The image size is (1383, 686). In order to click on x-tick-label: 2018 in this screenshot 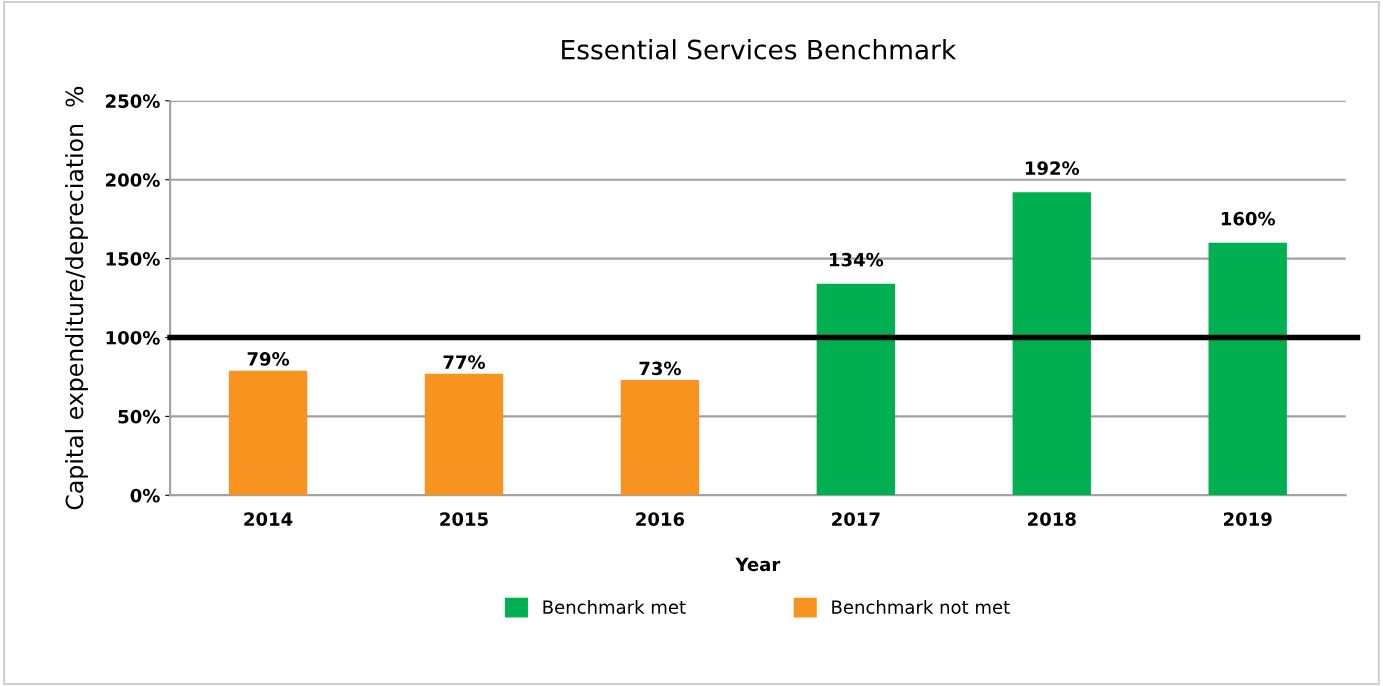, I will do `click(1052, 519)`.